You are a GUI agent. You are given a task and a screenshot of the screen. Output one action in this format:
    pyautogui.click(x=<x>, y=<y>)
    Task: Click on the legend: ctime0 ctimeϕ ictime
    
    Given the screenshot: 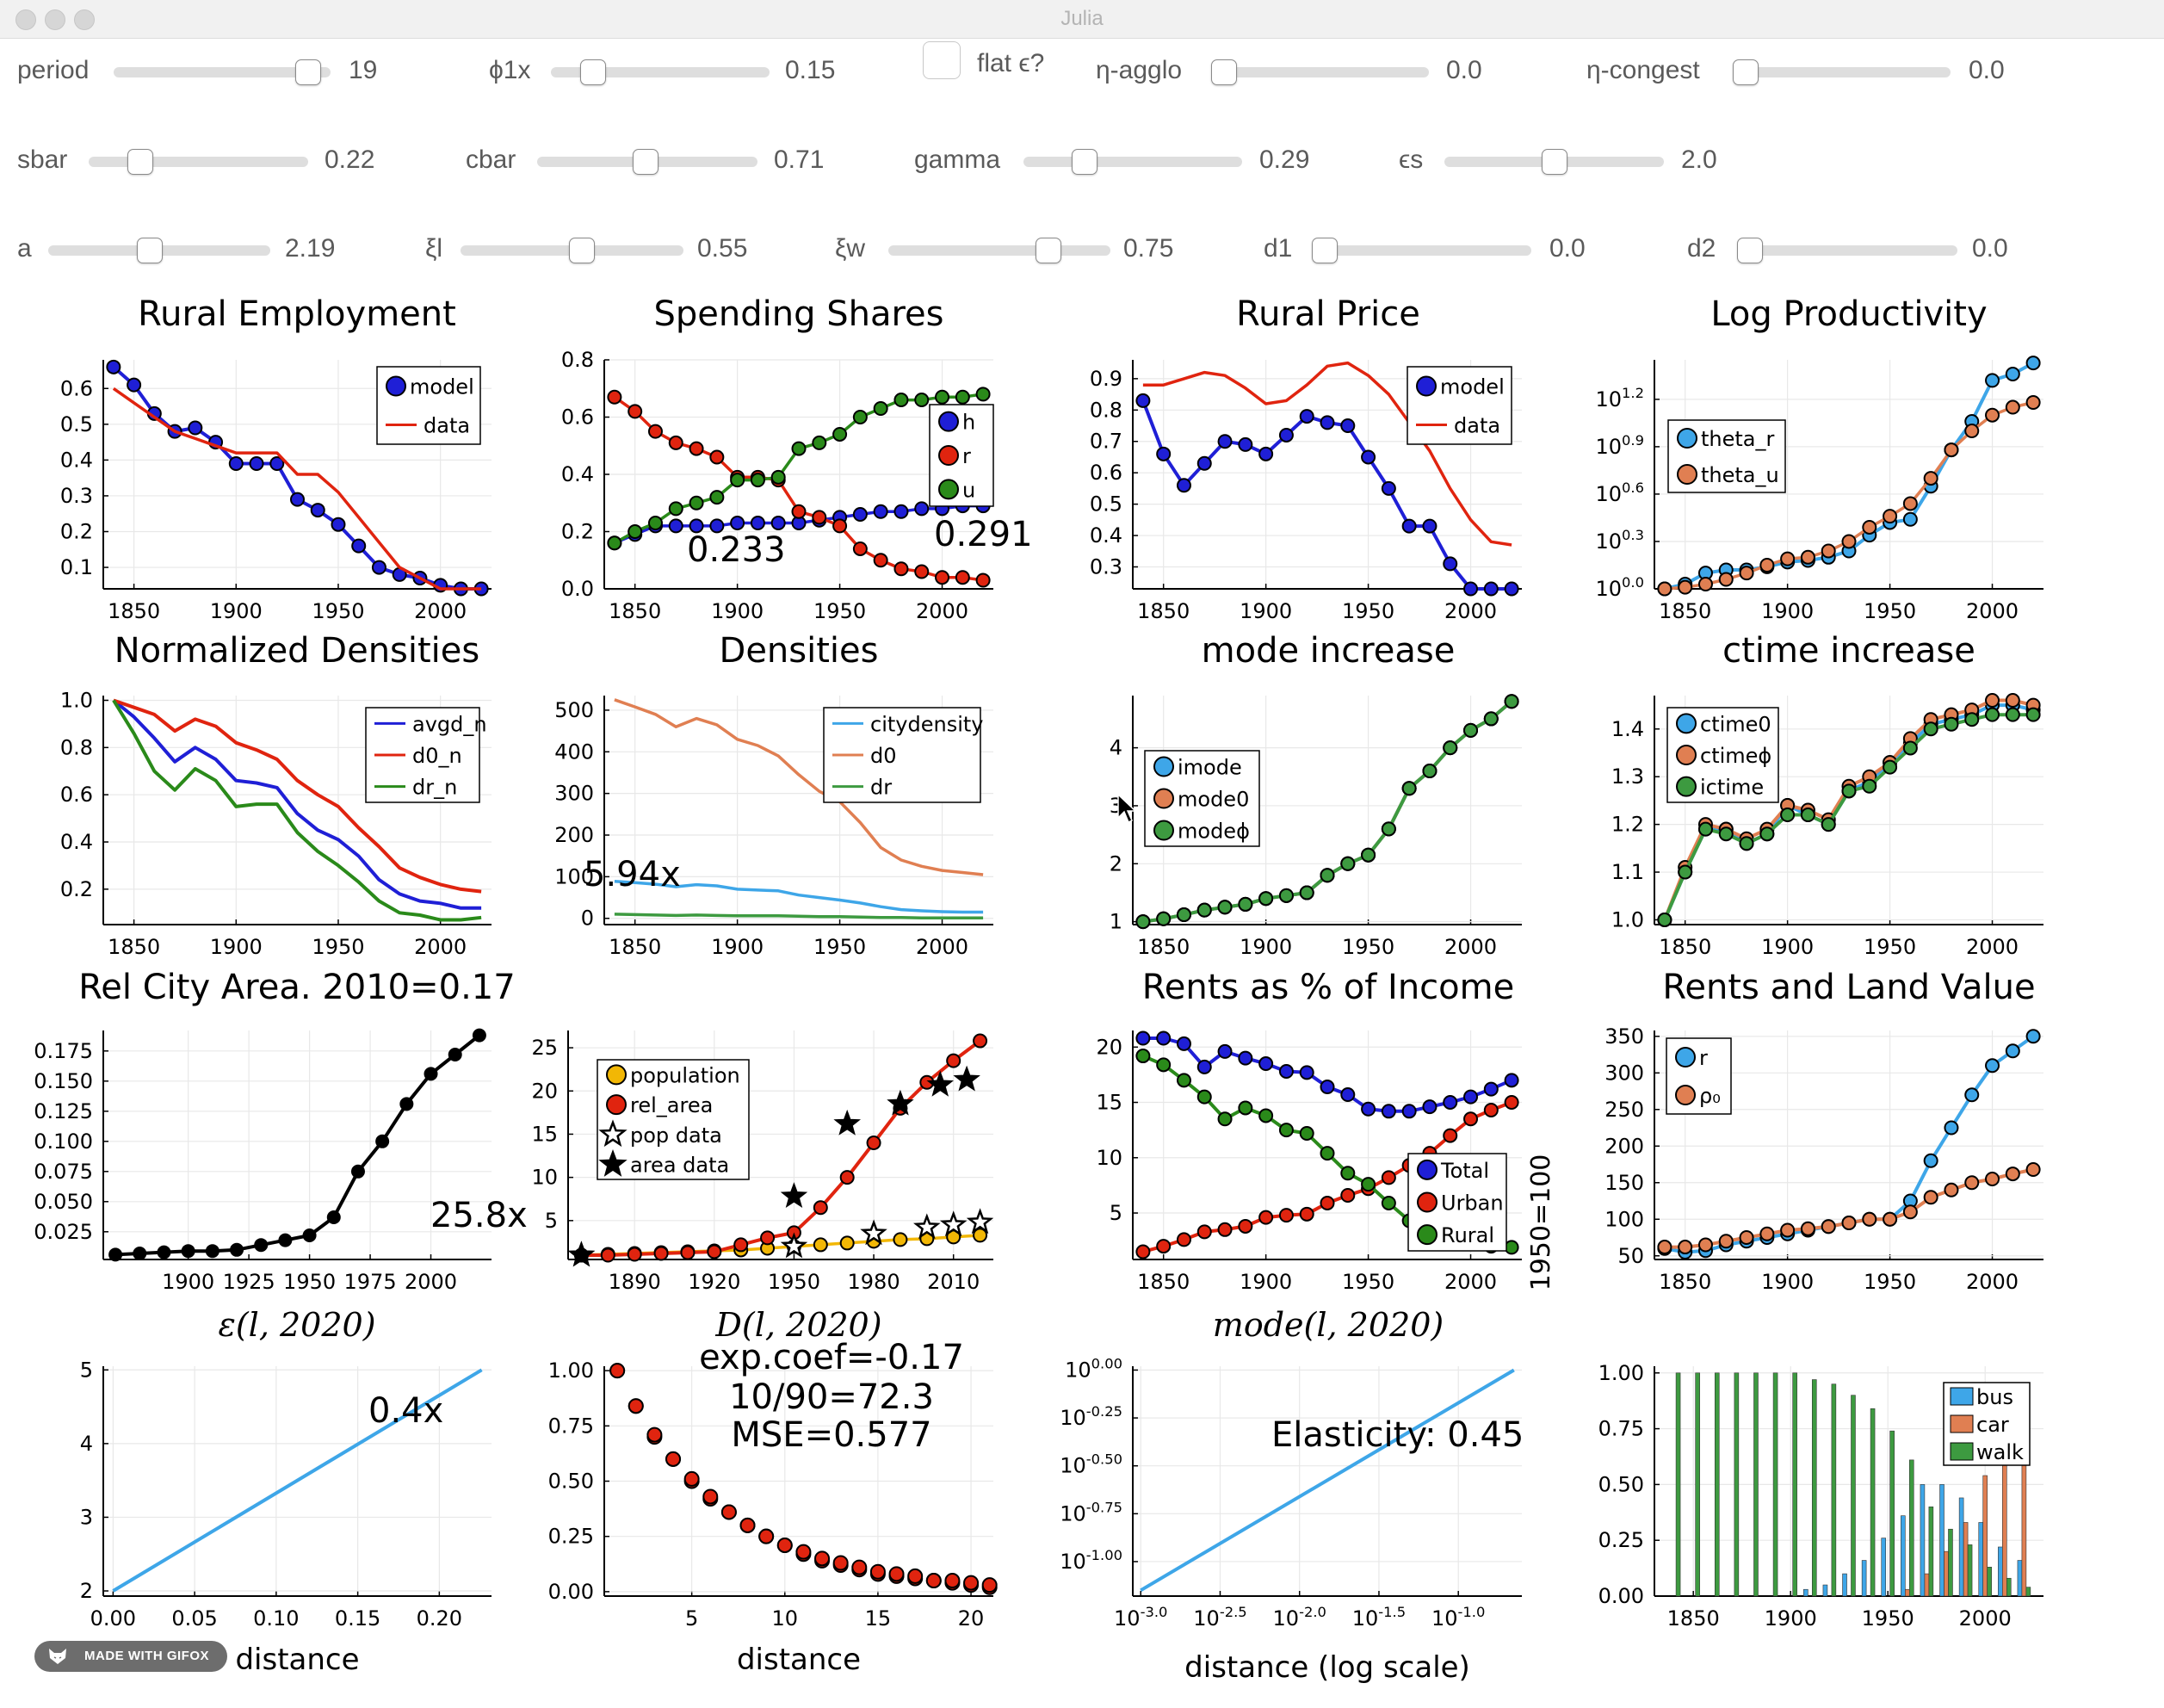 What is the action you would take?
    pyautogui.click(x=1722, y=755)
    